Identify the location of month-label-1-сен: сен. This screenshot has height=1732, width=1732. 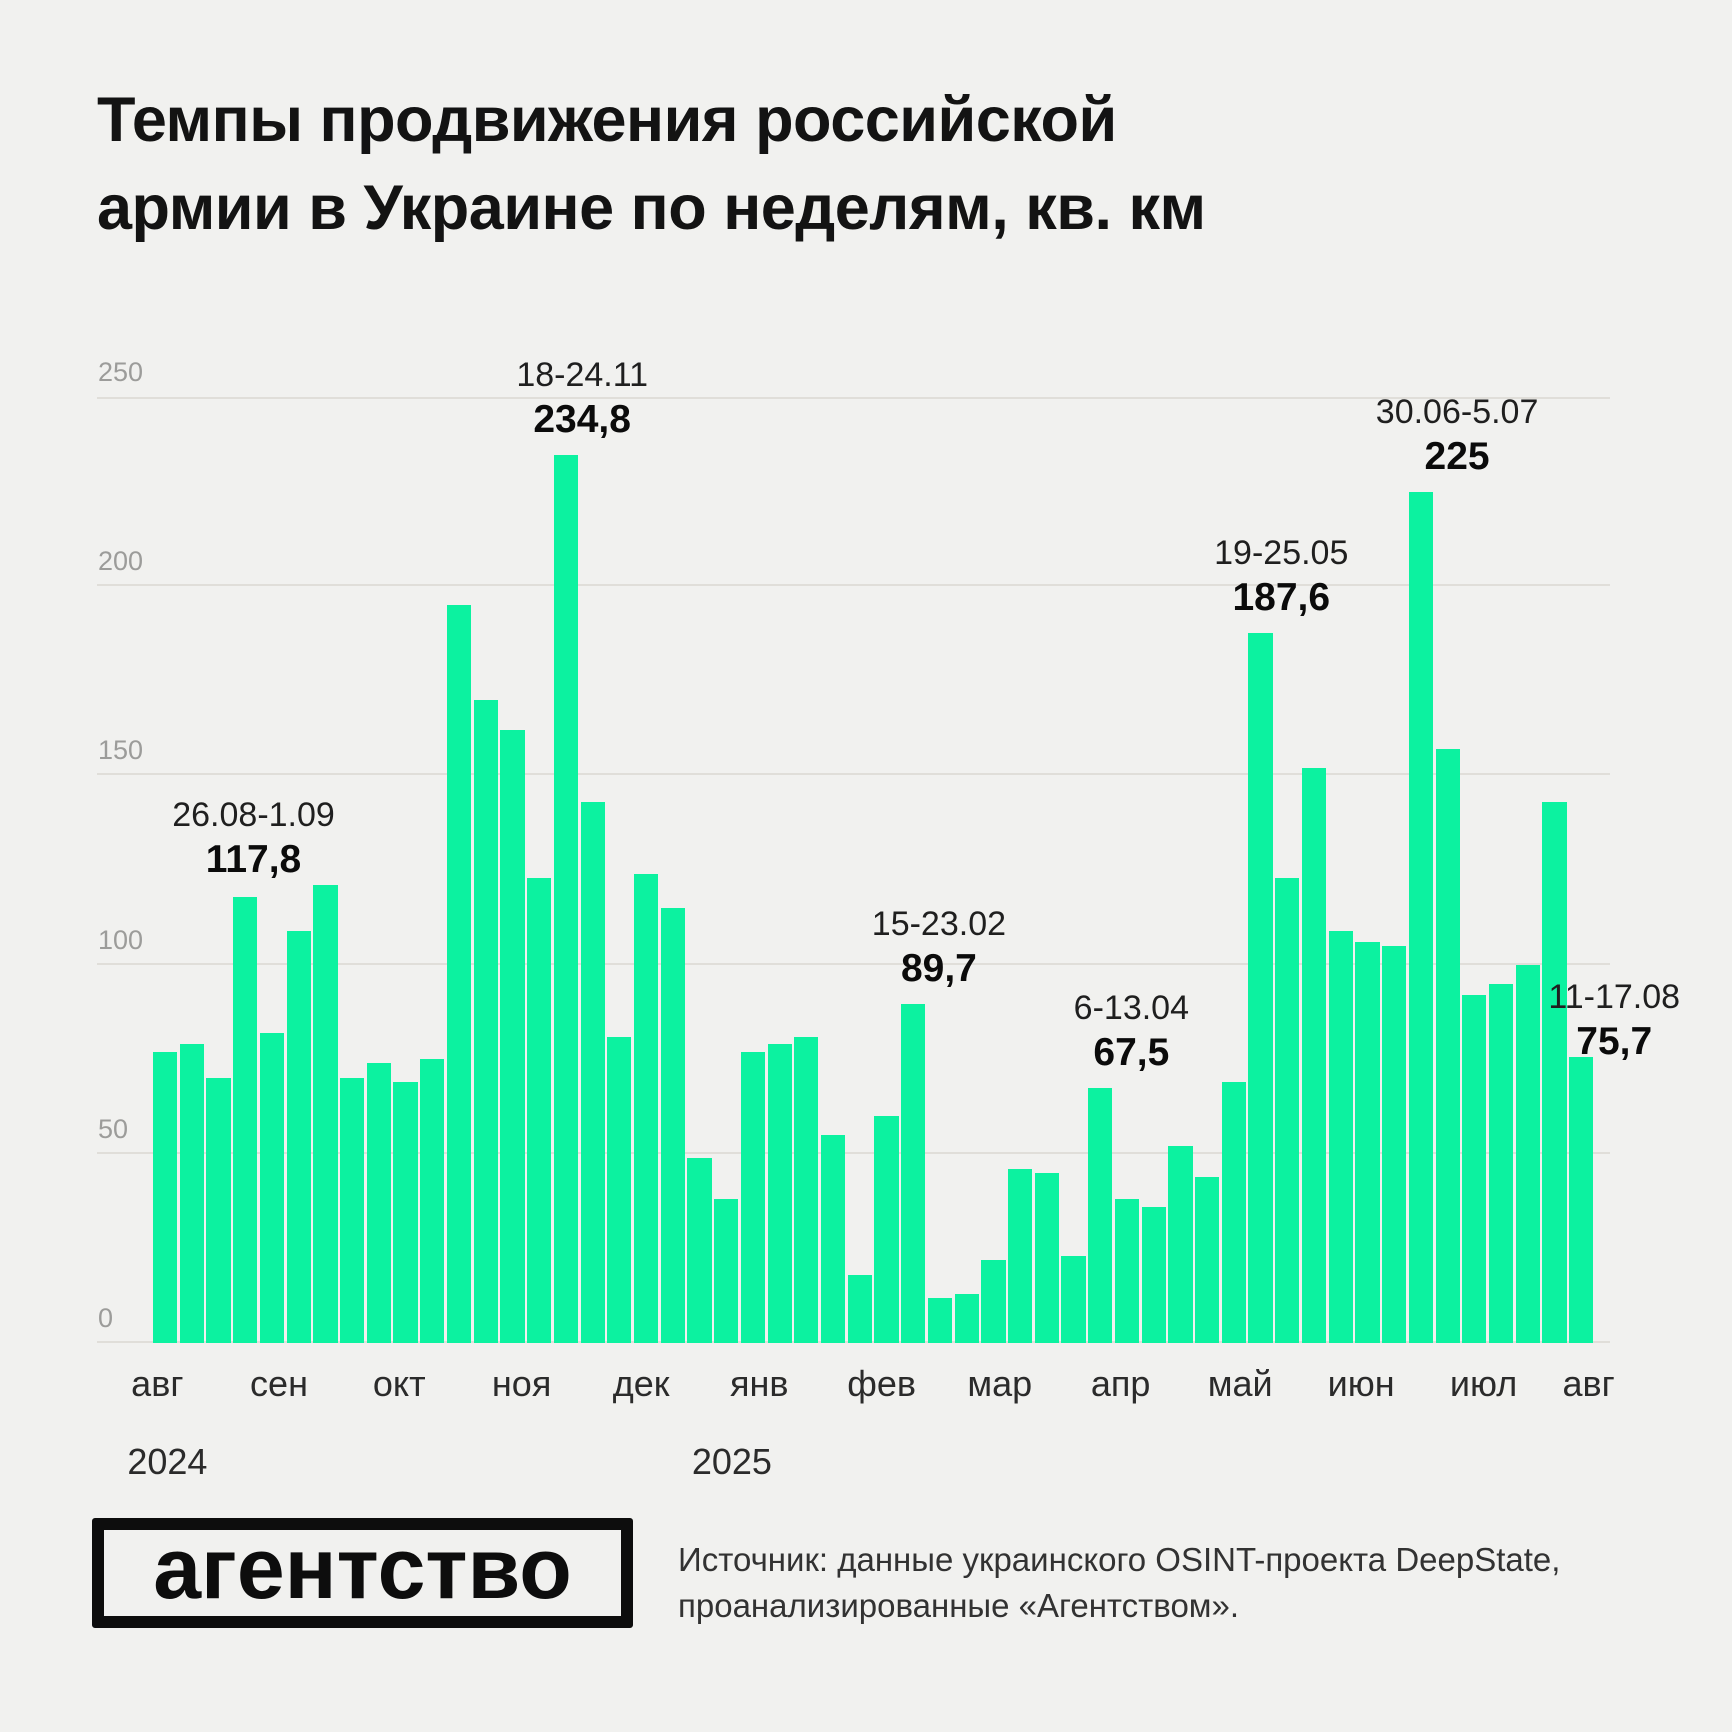
(279, 1383).